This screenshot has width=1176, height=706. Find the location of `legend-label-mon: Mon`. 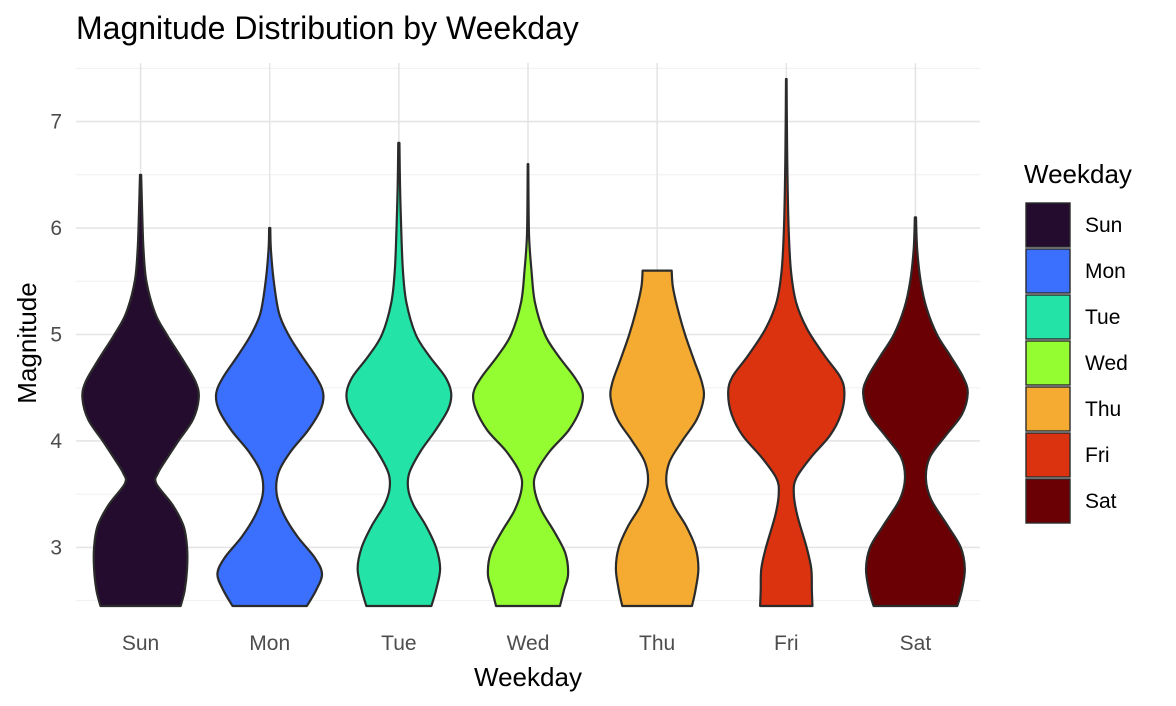

legend-label-mon: Mon is located at coordinates (1105, 271).